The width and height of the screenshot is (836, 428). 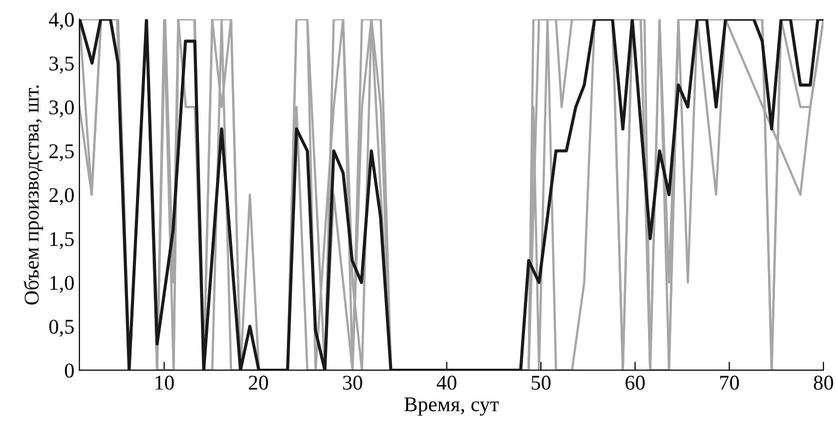 What do you see at coordinates (61, 153) in the screenshot?
I see `y-tick-label: 2,5` at bounding box center [61, 153].